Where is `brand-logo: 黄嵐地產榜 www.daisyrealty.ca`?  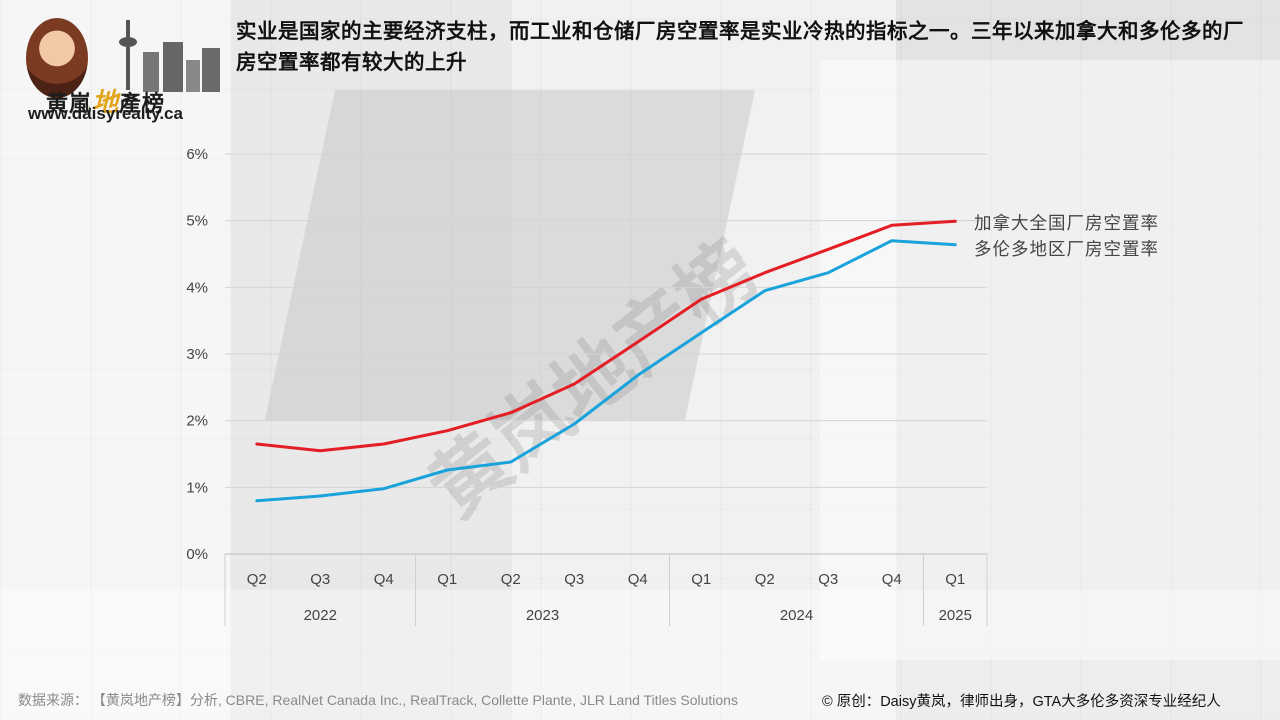
brand-logo: 黄嵐地產榜 www.daisyrealty.ca is located at coordinates (123, 68).